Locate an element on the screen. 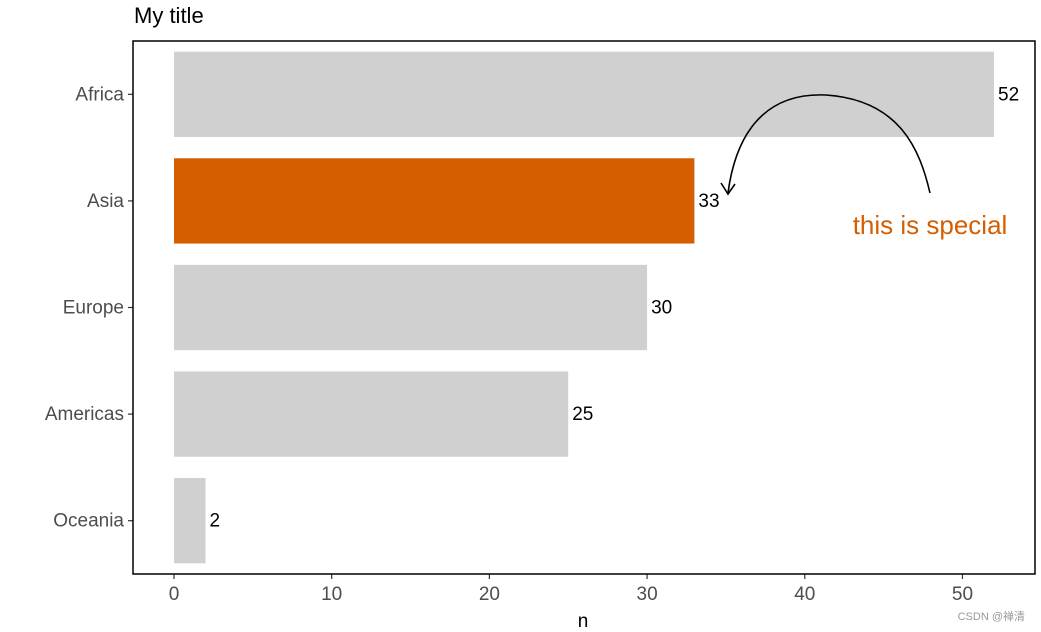  y-tick-label: Oceania is located at coordinates (88, 521).